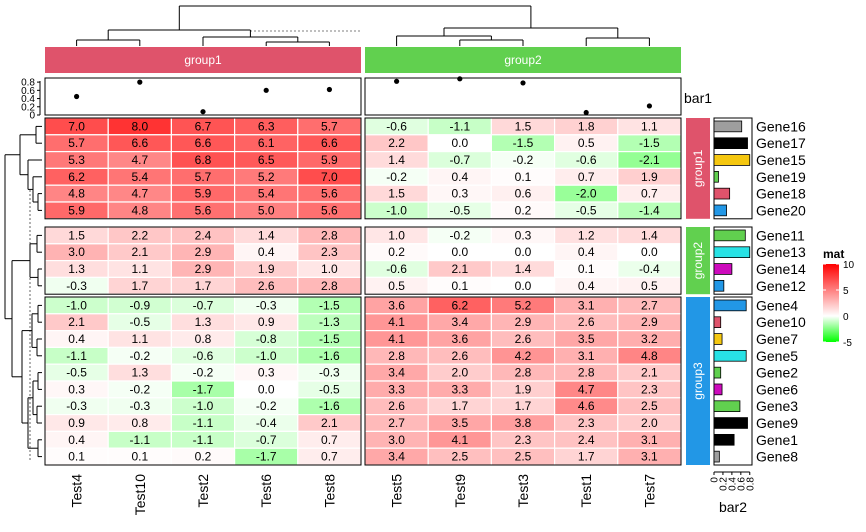 The image size is (866, 532). What do you see at coordinates (777, 305) in the screenshot?
I see `gene-label: Gene4` at bounding box center [777, 305].